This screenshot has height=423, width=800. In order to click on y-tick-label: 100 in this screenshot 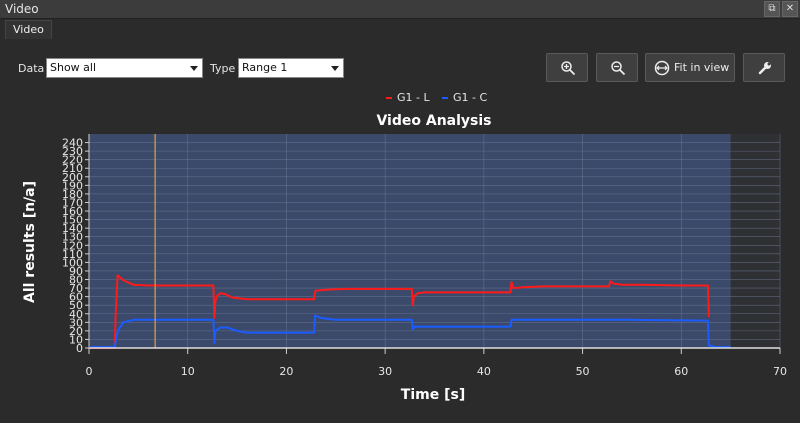, I will do `click(72, 262)`.